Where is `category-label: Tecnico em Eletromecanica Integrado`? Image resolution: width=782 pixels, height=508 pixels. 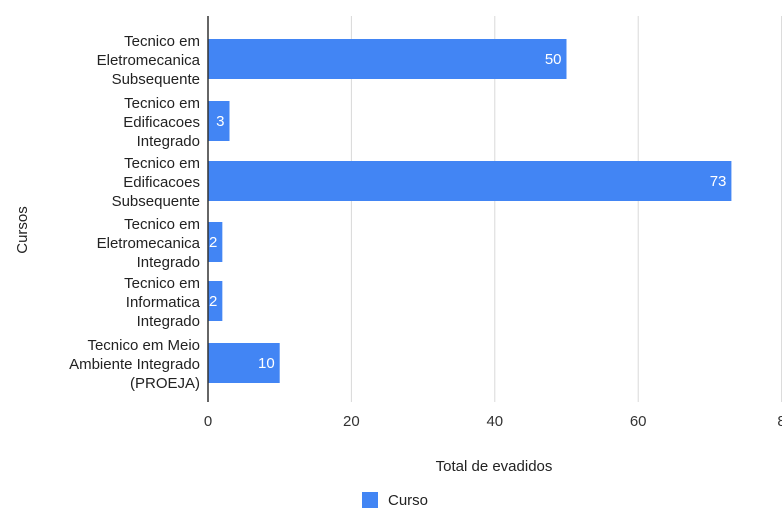
category-label: Tecnico em Eletromecanica Integrado is located at coordinates (149, 243).